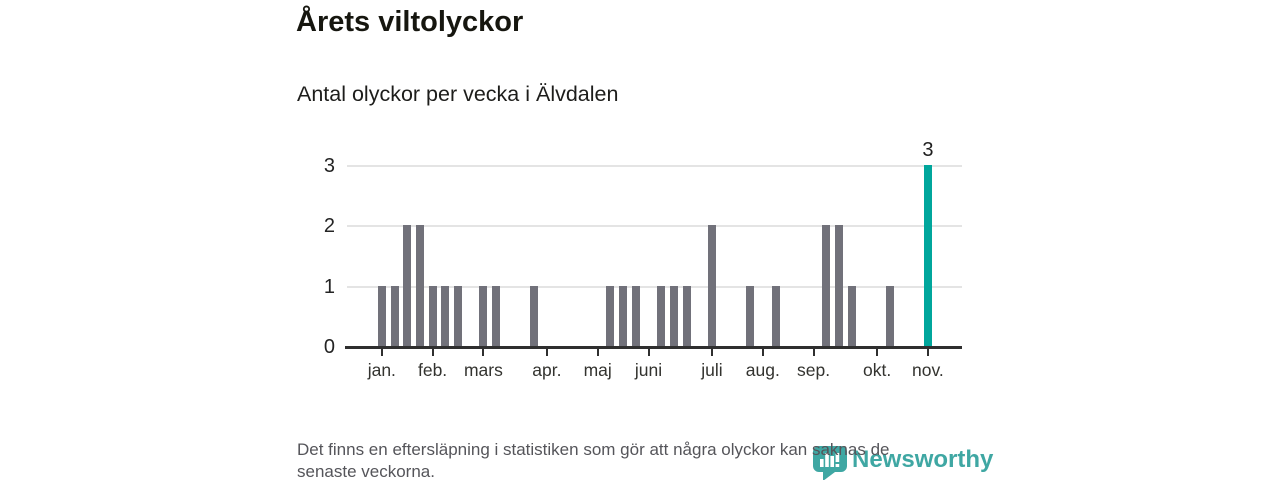 The height and width of the screenshot is (480, 1280). What do you see at coordinates (654, 286) in the screenshot?
I see `gridline-y1` at bounding box center [654, 286].